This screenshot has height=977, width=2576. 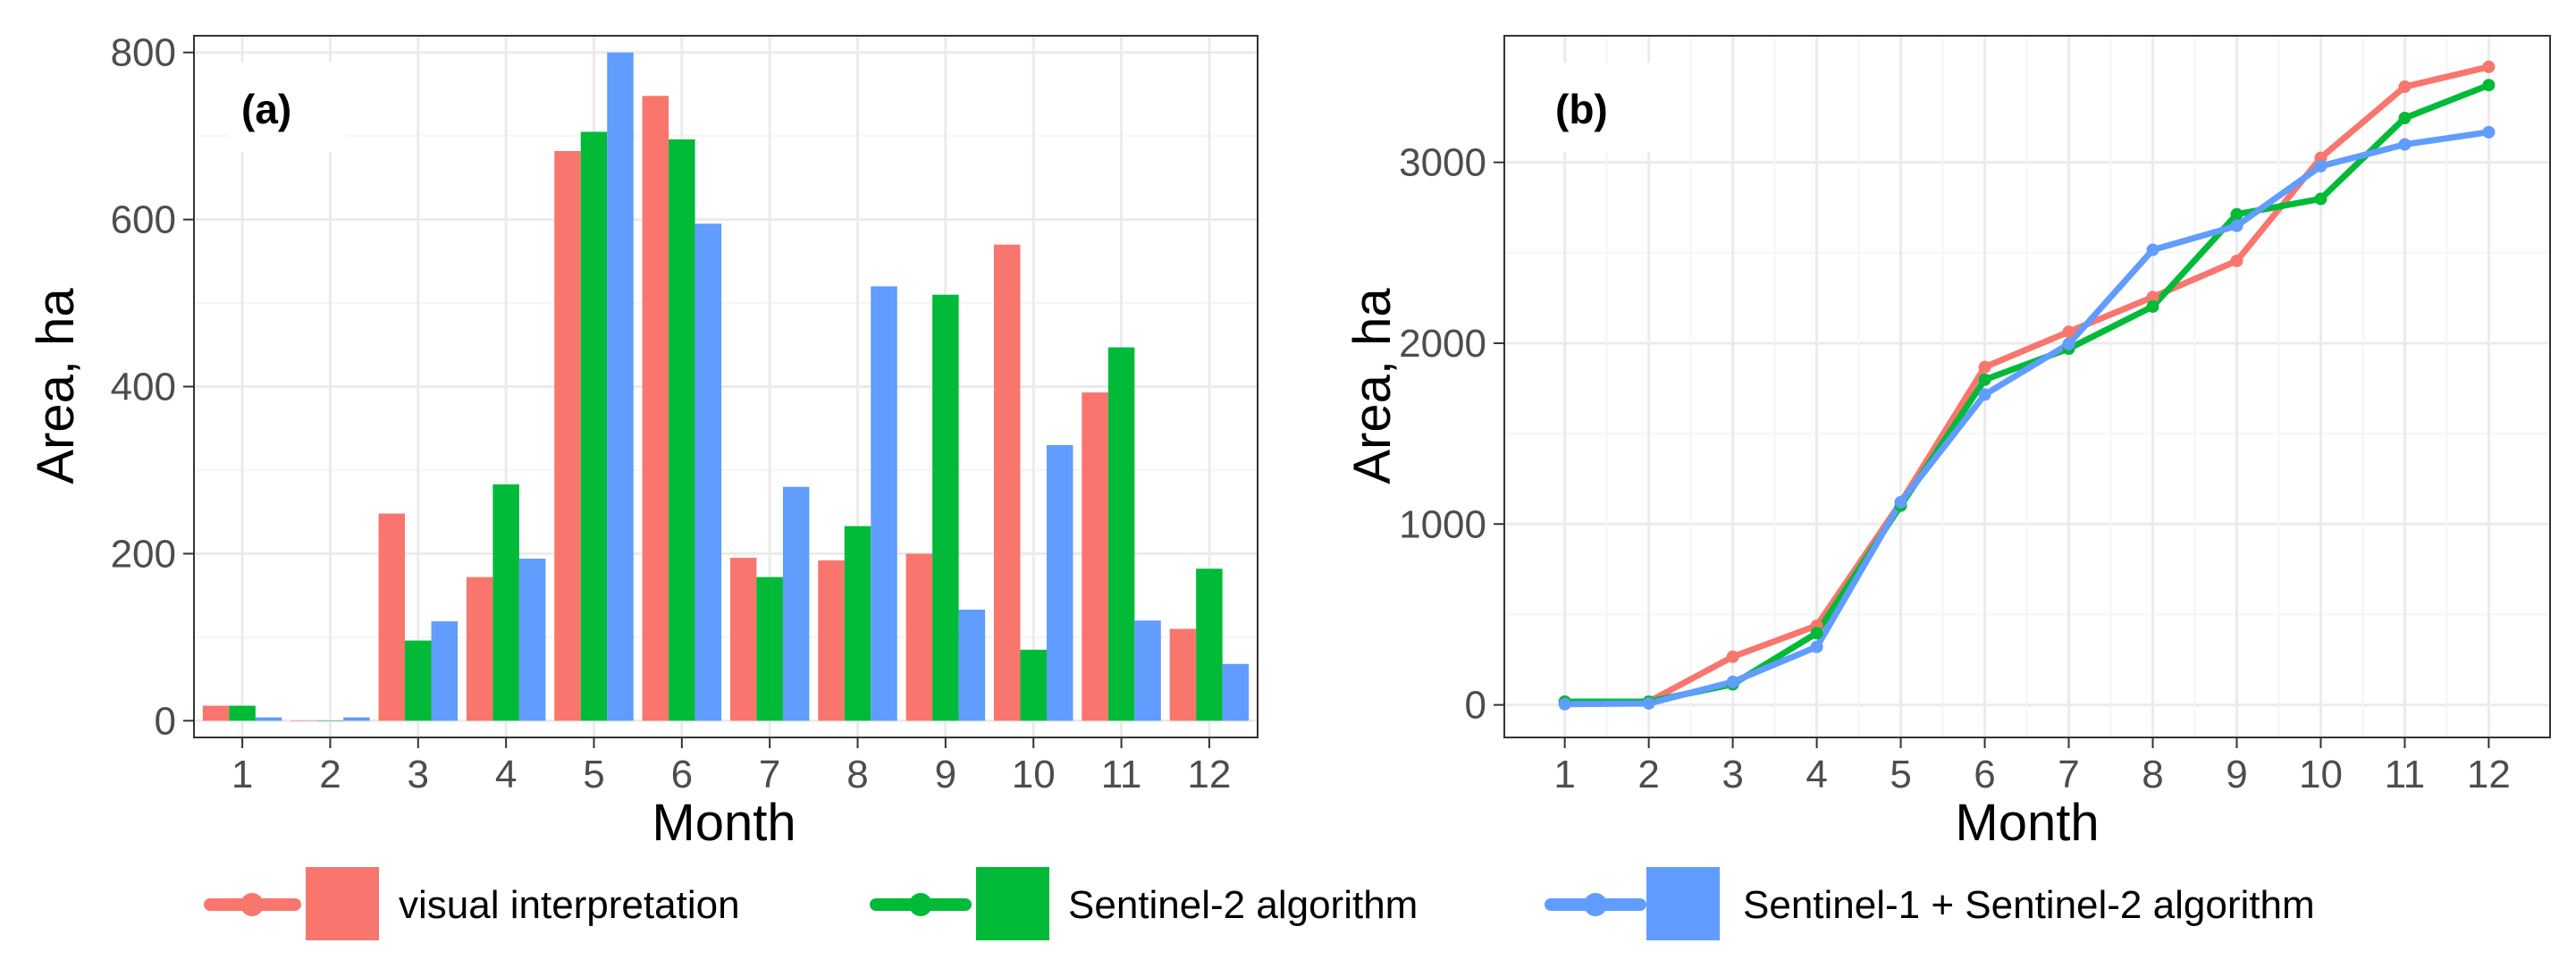 What do you see at coordinates (2406, 774) in the screenshot?
I see `panel-b-x-tick-label: 11` at bounding box center [2406, 774].